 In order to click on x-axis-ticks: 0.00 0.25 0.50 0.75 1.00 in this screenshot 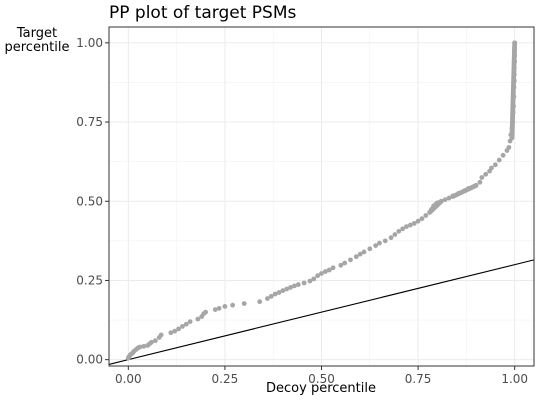, I will do `click(321, 376)`.